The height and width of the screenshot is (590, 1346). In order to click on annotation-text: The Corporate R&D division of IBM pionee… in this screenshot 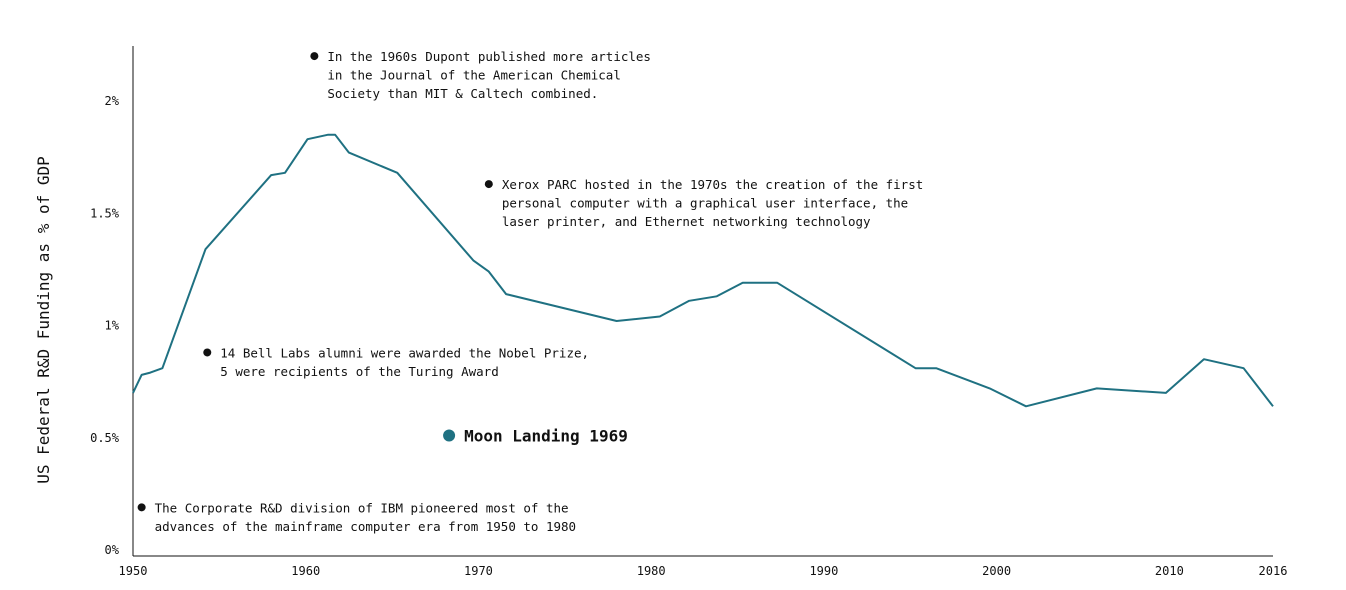, I will do `click(362, 507)`.